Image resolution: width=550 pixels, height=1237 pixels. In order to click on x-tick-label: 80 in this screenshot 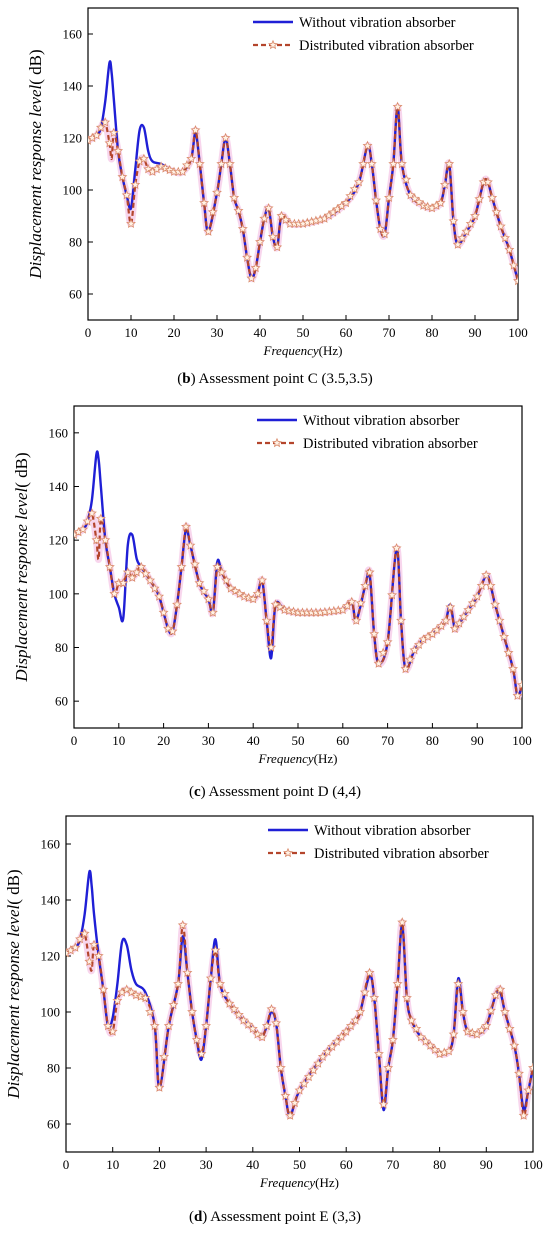, I will do `click(432, 332)`.